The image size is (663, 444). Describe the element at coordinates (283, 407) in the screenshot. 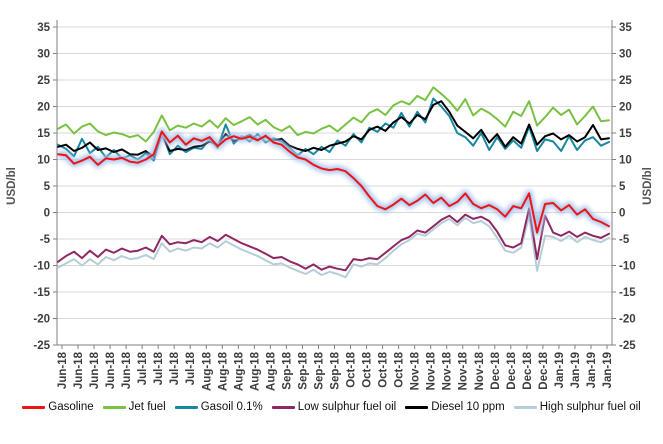

I see `legend-swatch-low-sulphur-fuel-oil` at that location.